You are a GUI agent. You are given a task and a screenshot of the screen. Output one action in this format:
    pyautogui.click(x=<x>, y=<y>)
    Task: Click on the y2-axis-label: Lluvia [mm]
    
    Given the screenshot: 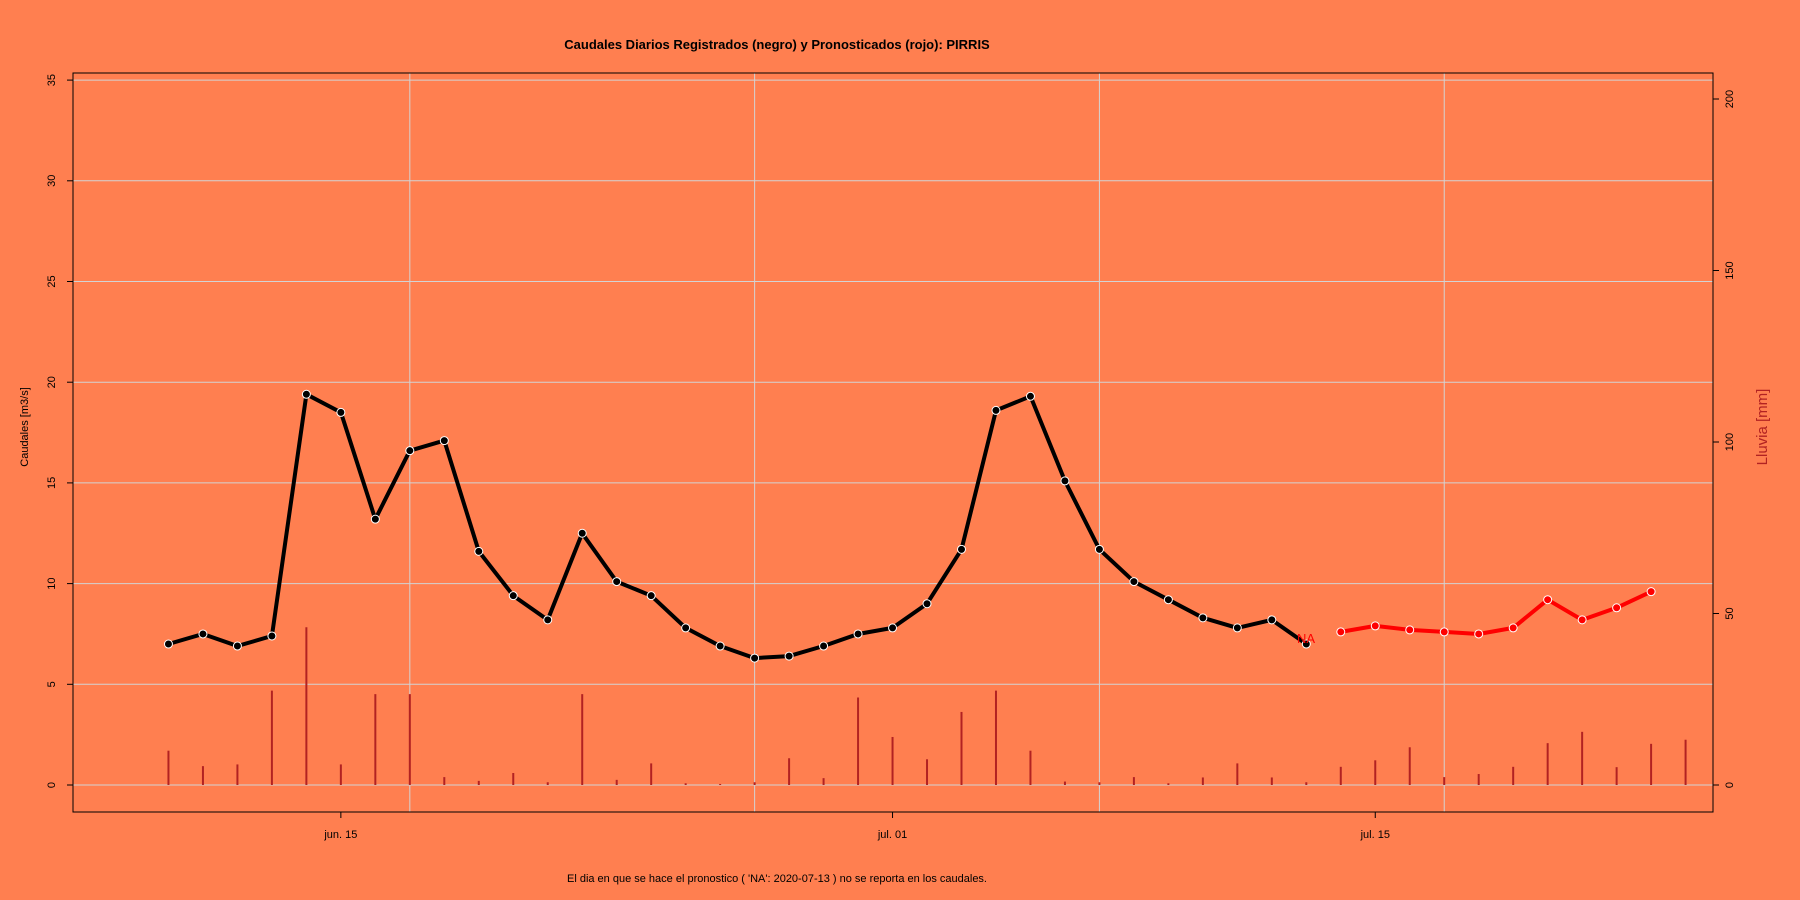 What is the action you would take?
    pyautogui.click(x=1762, y=427)
    